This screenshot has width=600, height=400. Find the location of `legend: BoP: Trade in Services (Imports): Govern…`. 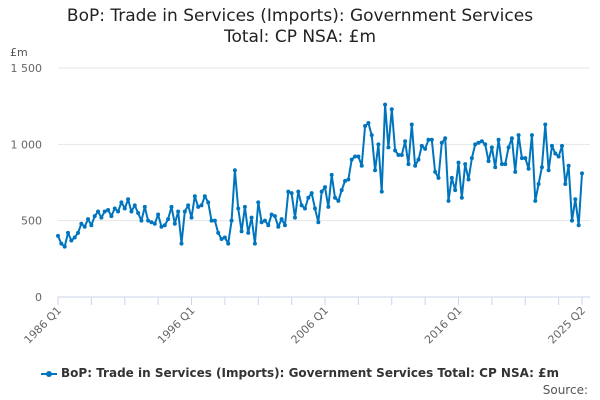

legend: BoP: Trade in Services (Imports): Govern… is located at coordinates (300, 373).